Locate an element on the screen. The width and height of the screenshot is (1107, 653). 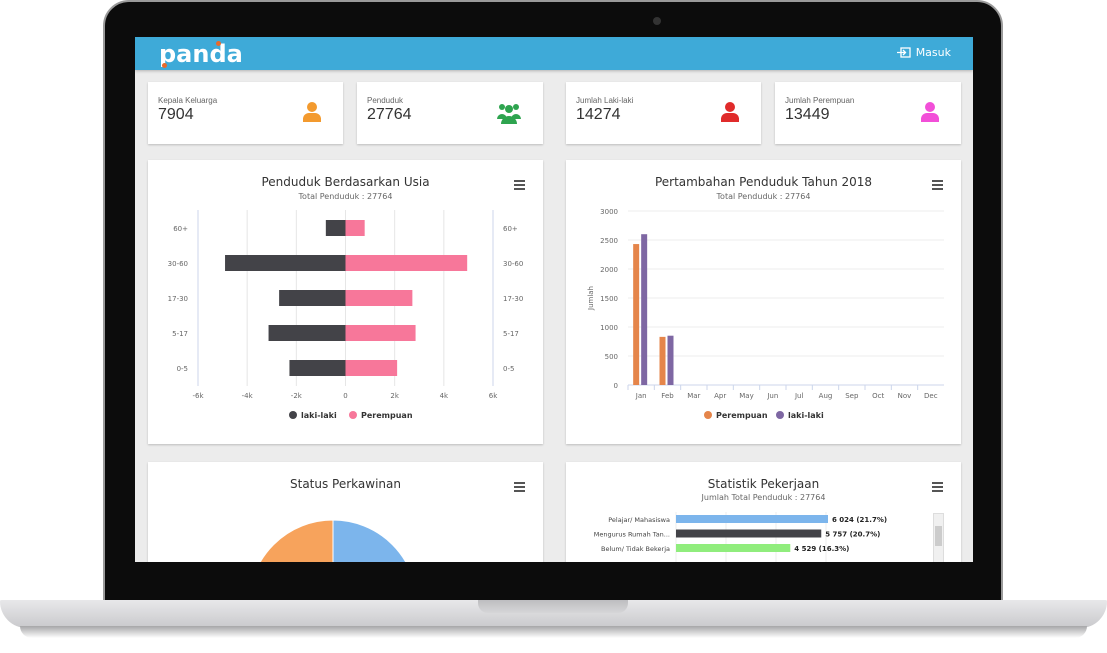
stat-value: 14274 is located at coordinates (598, 114).